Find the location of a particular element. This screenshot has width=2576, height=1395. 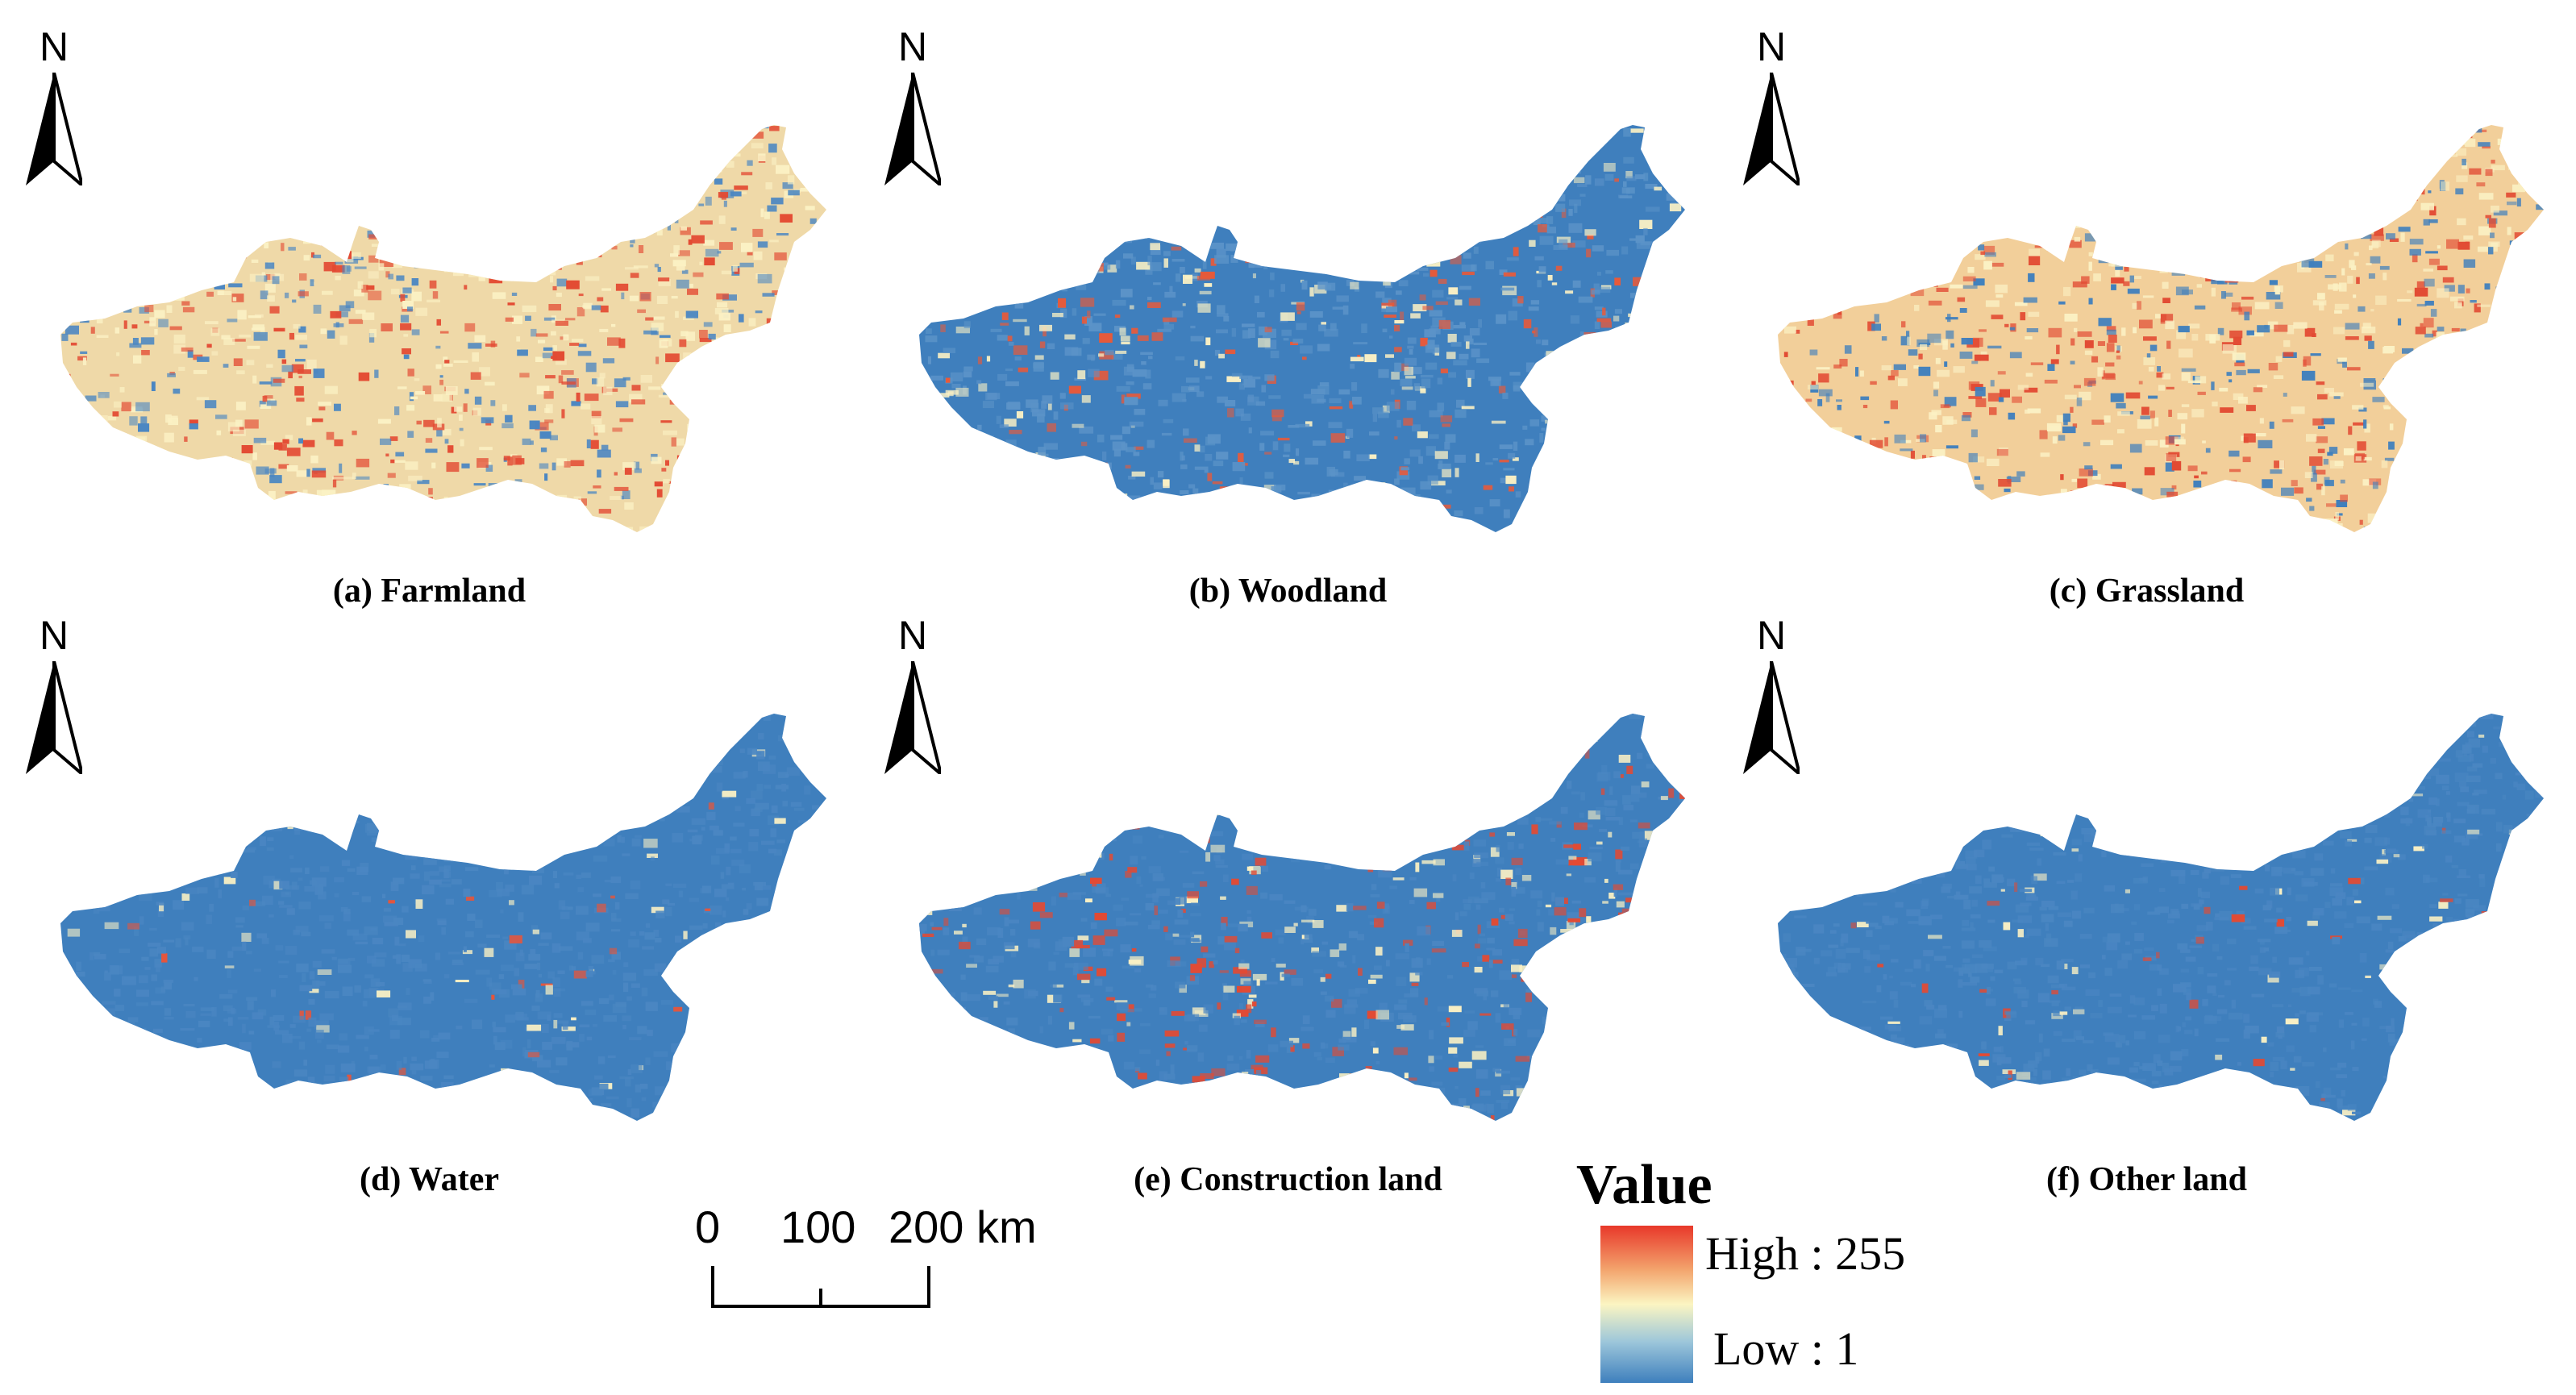

map-panel-farmland: N (a) Farmland is located at coordinates (430, 305).